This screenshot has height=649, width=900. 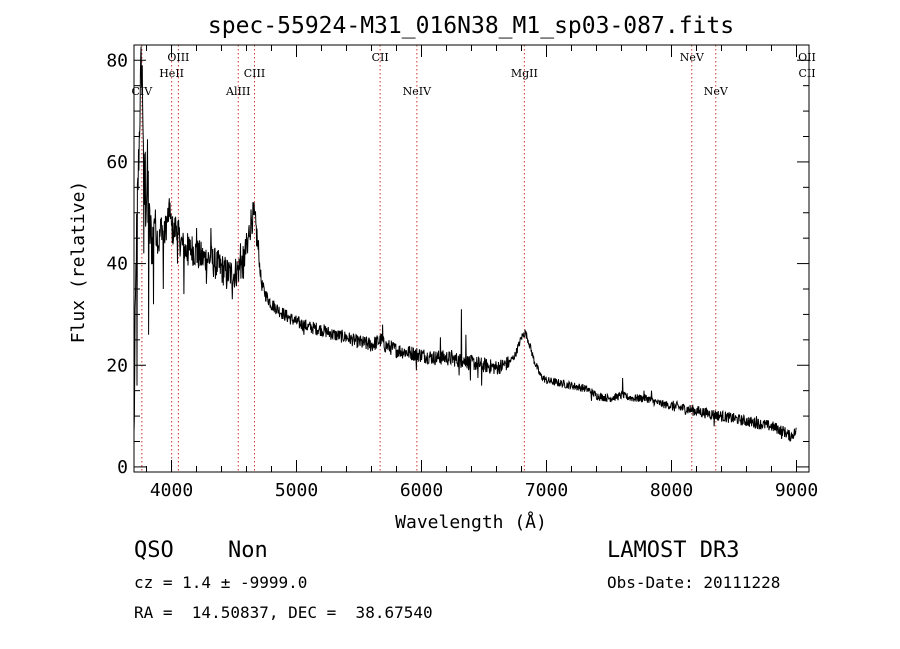 What do you see at coordinates (807, 57) in the screenshot?
I see `emission-line-label-10: OII` at bounding box center [807, 57].